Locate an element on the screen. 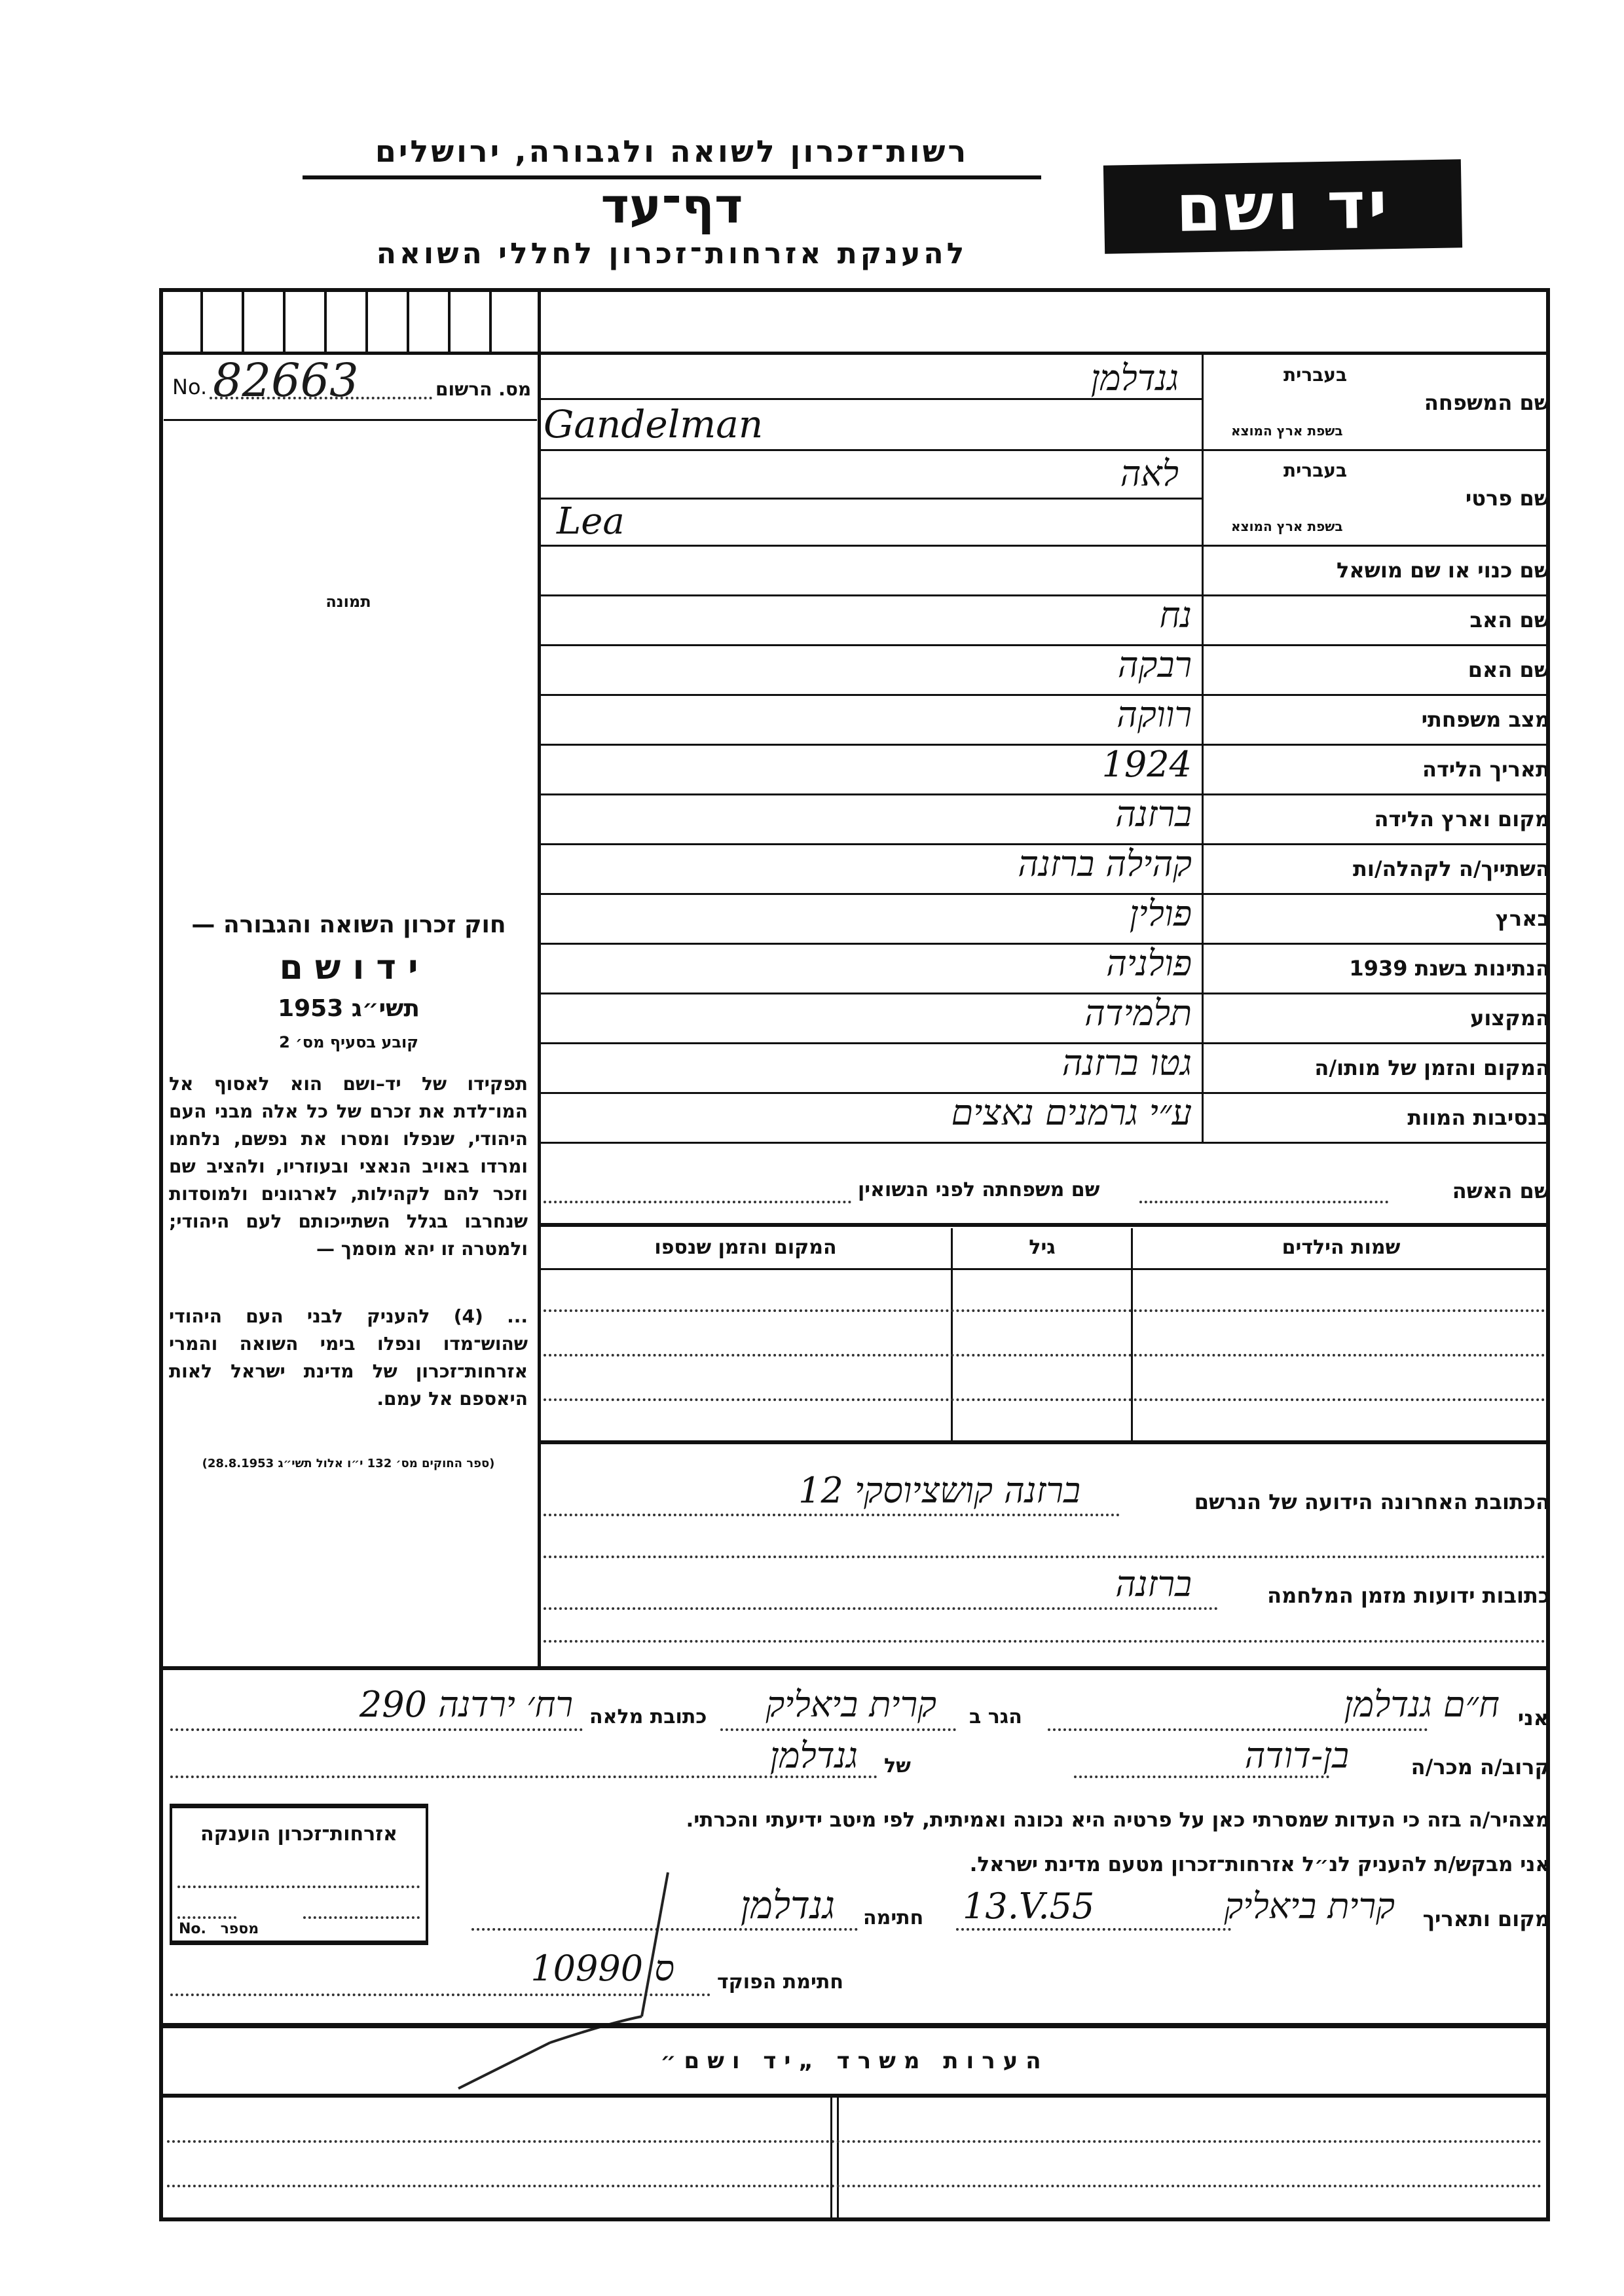 This screenshot has height=2296, width=1624. field-value: ברזנה is located at coordinates (1153, 814).